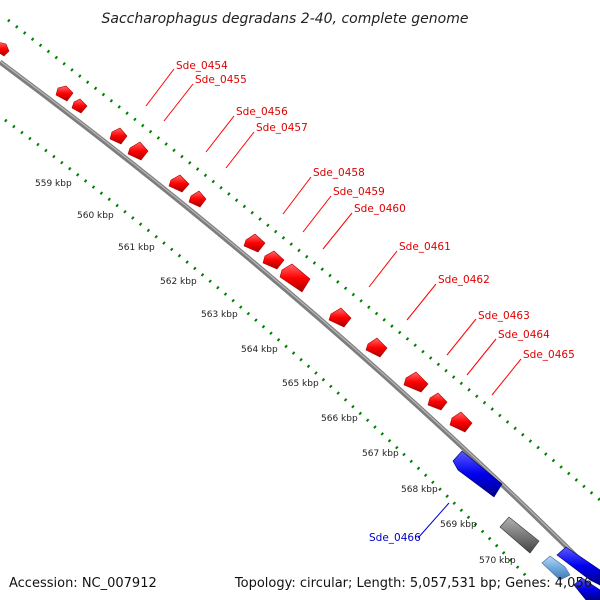 The image size is (600, 600). Describe the element at coordinates (53, 184) in the screenshot. I see `tick-label: 559 kbp` at that location.